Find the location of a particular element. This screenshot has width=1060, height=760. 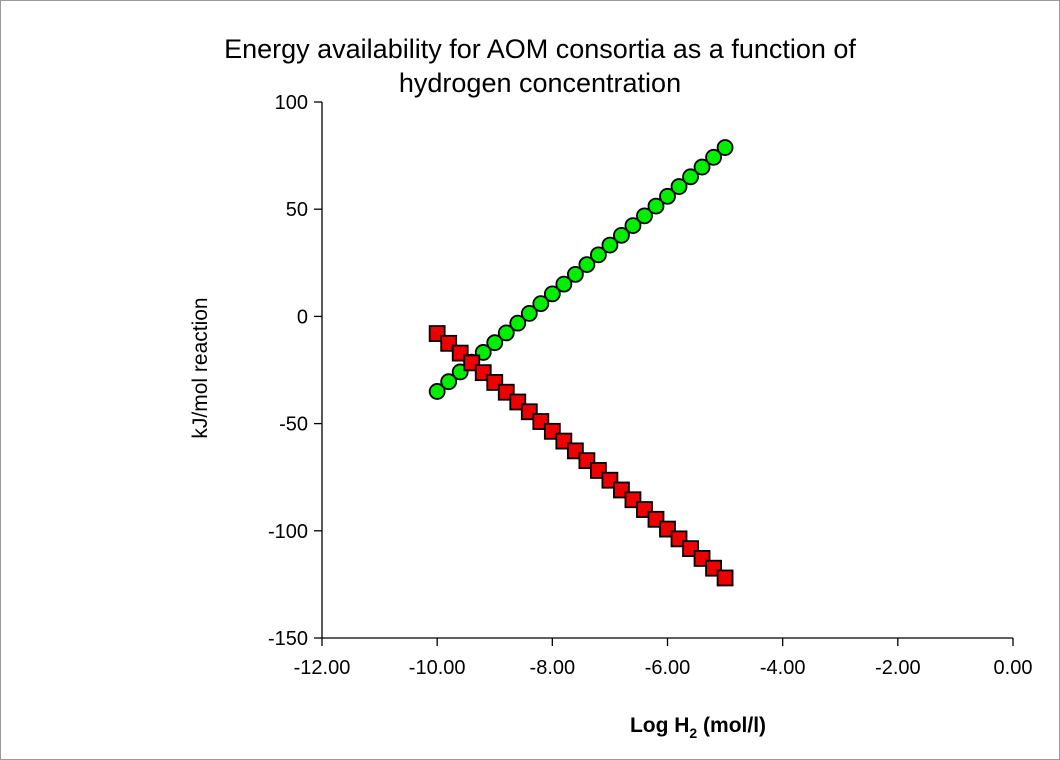

y-tick-label: -150 is located at coordinates (288, 639).